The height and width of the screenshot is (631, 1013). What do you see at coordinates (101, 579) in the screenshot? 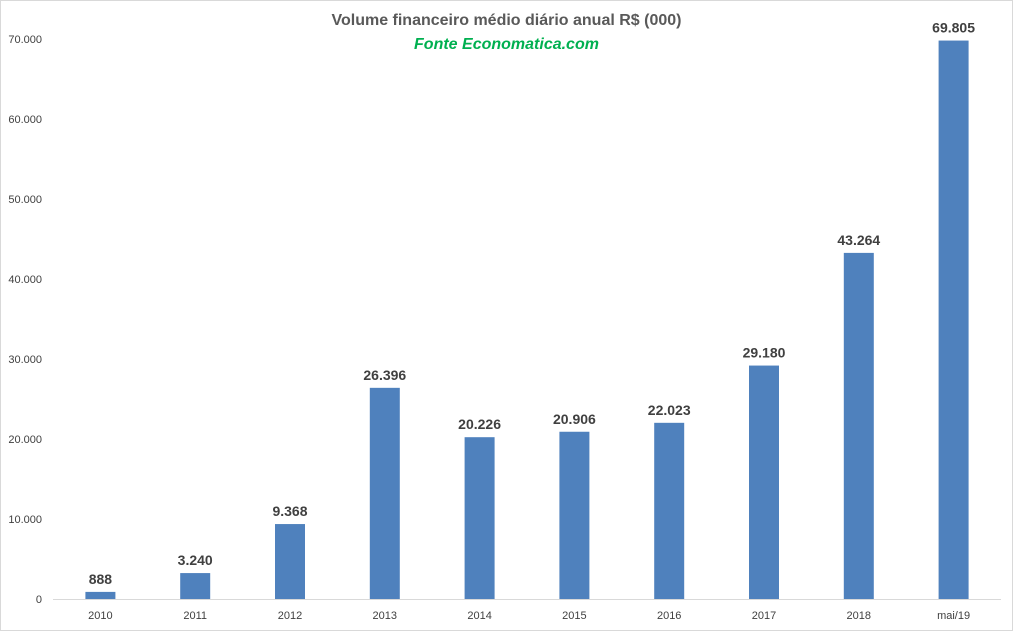
I see `data-label: 888` at bounding box center [101, 579].